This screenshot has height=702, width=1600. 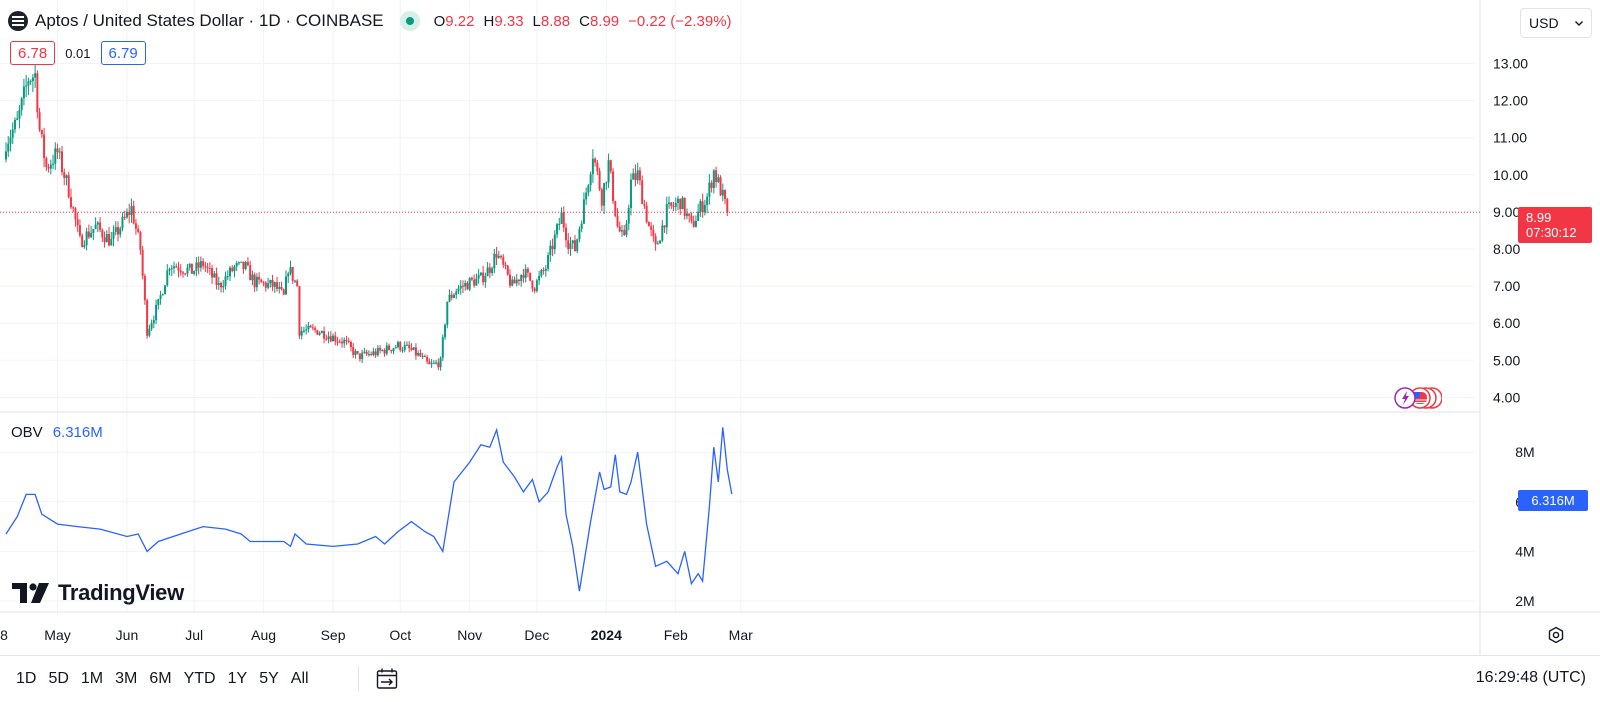 What do you see at coordinates (409, 21) in the screenshot?
I see `market-status-dot-icon` at bounding box center [409, 21].